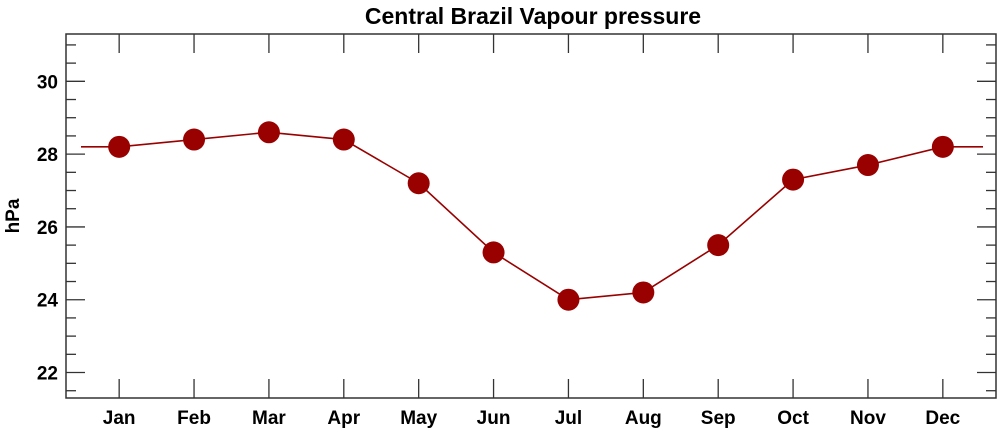  Describe the element at coordinates (718, 245) in the screenshot. I see `data-point-sep` at that location.